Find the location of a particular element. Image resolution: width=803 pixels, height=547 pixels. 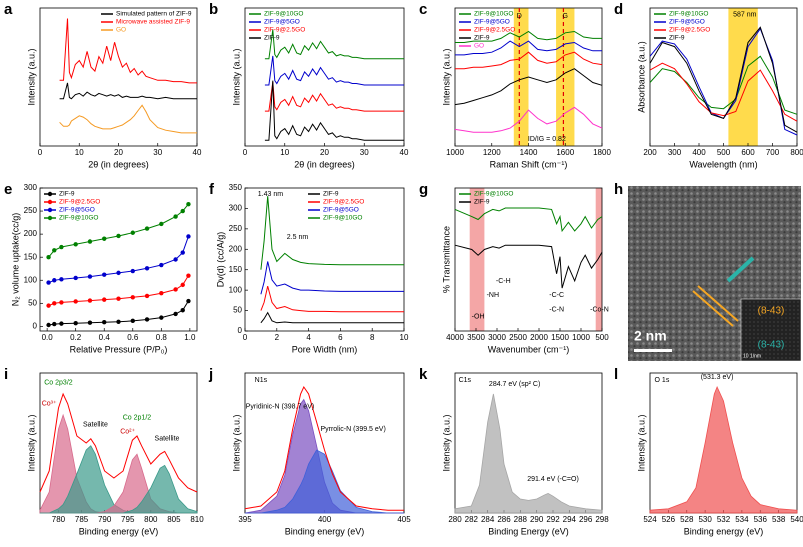

x-tick-label: 1000 is located at coordinates (455, 152).